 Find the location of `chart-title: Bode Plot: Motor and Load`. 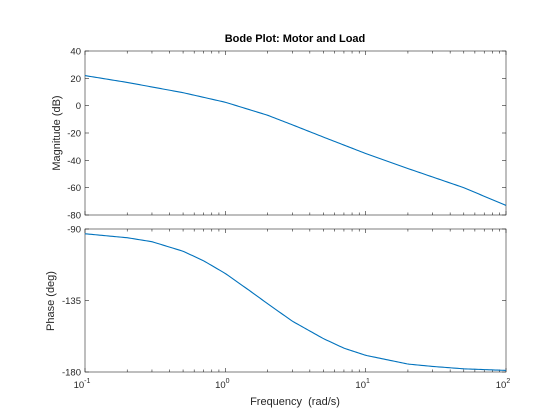

chart-title: Bode Plot: Motor and Load is located at coordinates (295, 39).